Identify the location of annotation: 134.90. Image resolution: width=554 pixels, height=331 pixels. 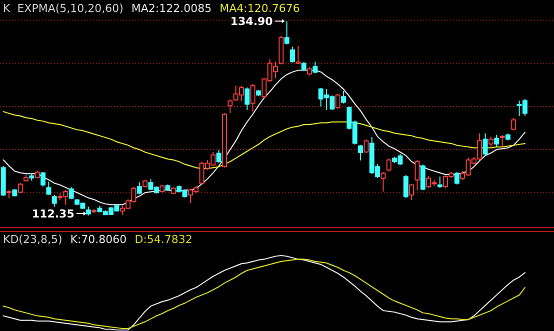
(252, 21).